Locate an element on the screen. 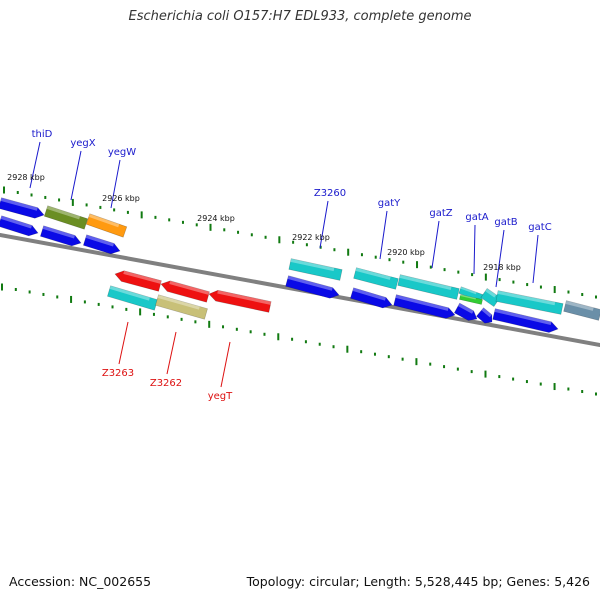 This screenshot has width=600, height=600. gene-label-yegW: yegW is located at coordinates (122, 152).